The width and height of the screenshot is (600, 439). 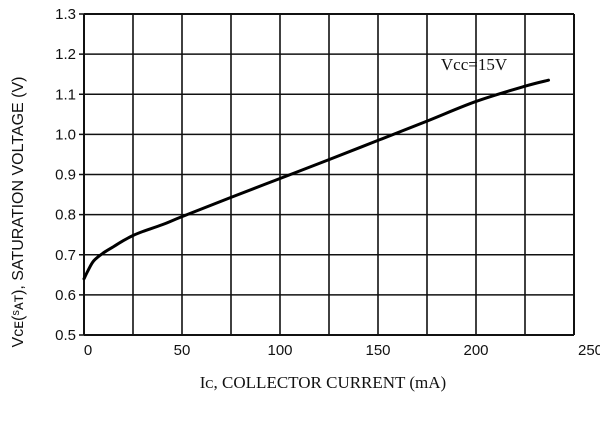 What do you see at coordinates (65, 94) in the screenshot?
I see `y-tick-label: 1.1` at bounding box center [65, 94].